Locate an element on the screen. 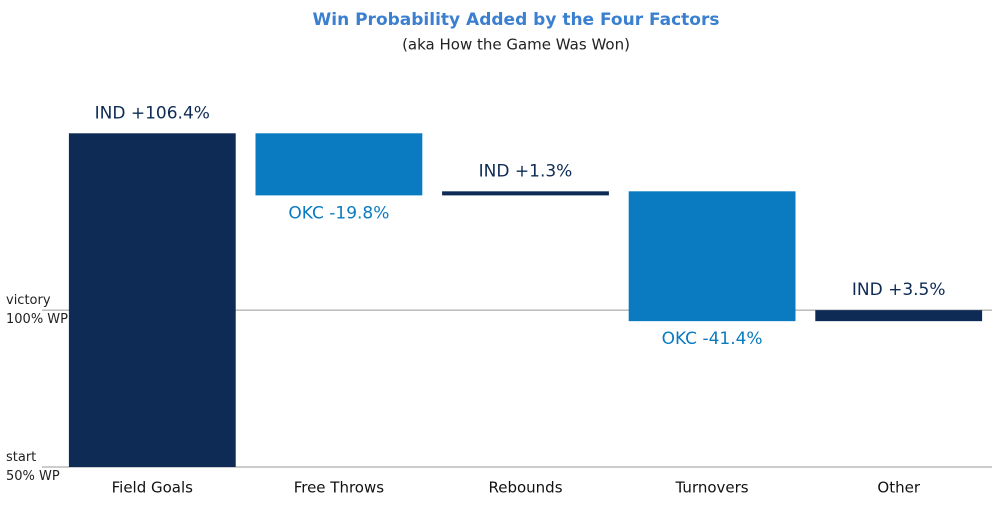  x-tick-label: Rebounds is located at coordinates (525, 488).